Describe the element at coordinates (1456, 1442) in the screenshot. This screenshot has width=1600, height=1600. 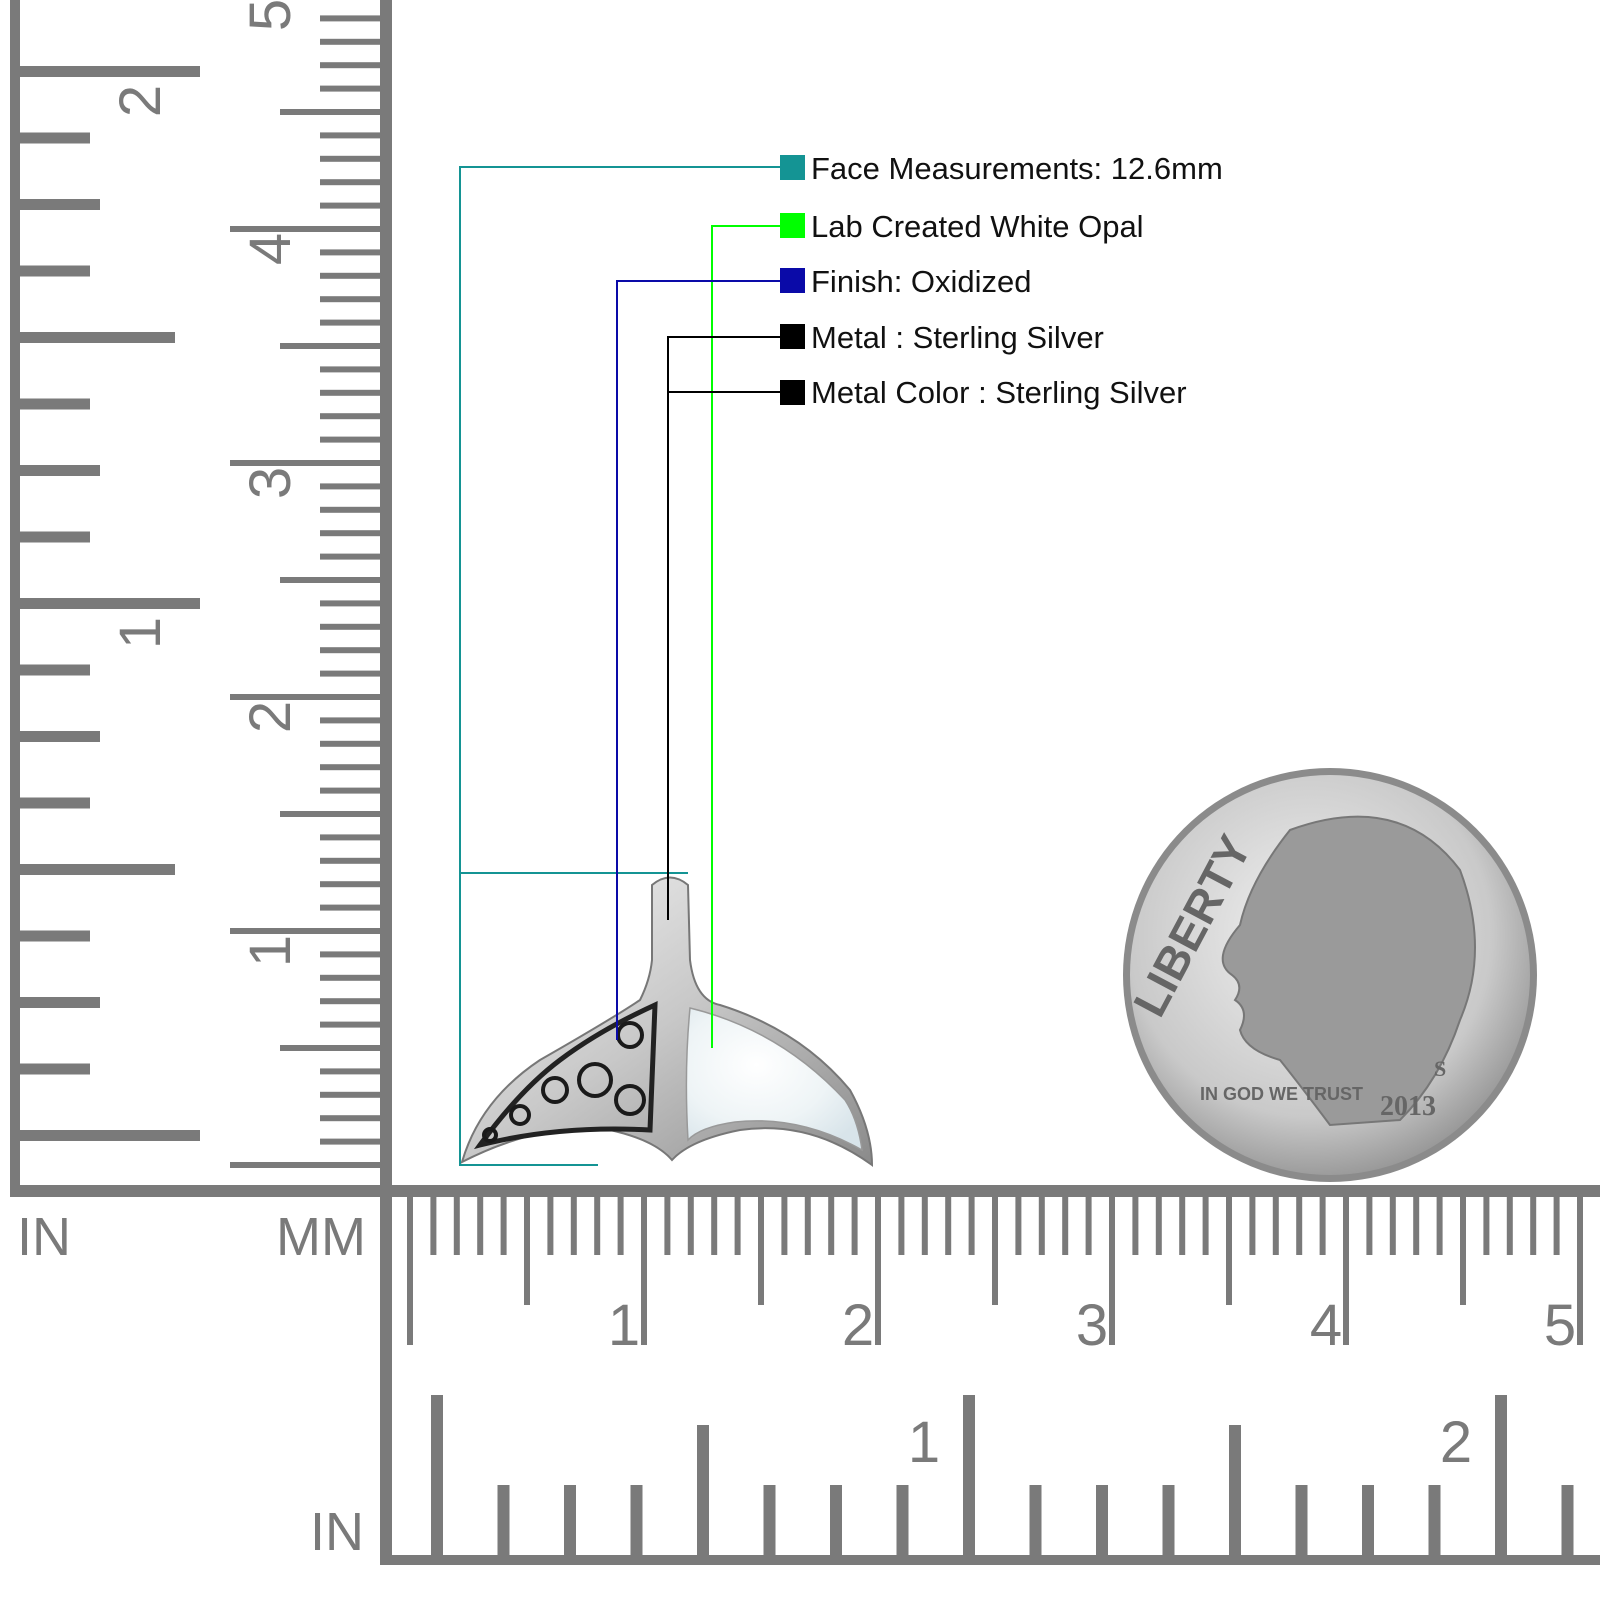
I see `horizontal-inch-label: 2` at that location.